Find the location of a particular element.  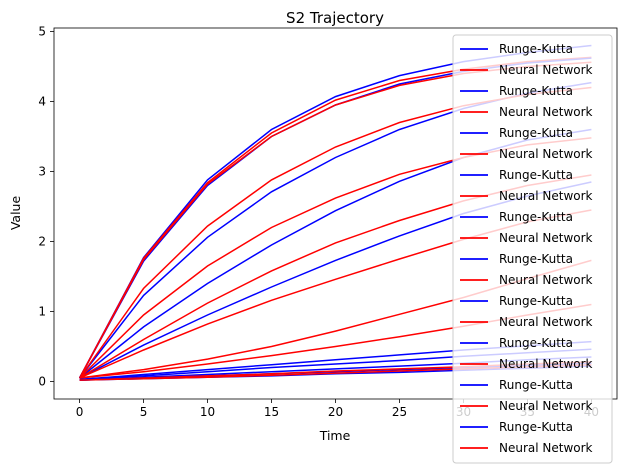

x-tick-label: 25 is located at coordinates (399, 412).